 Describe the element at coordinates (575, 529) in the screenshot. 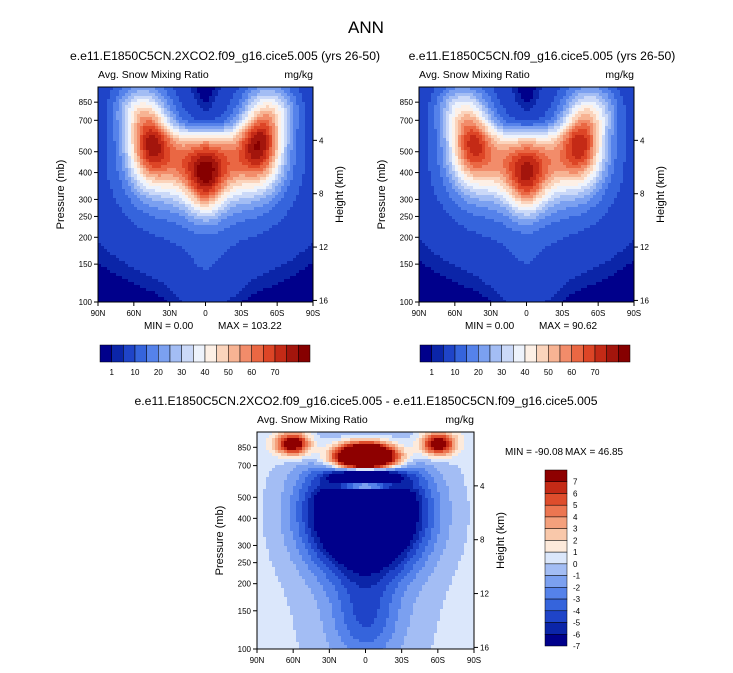

I see `colorbar-label: 3` at that location.